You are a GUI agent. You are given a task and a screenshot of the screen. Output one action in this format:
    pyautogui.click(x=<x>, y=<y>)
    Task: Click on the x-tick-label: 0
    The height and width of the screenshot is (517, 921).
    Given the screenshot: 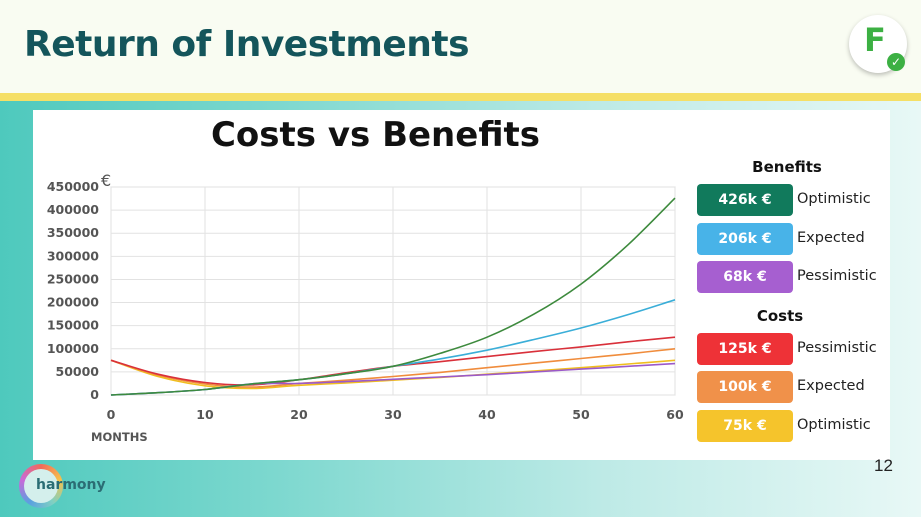 What is the action you would take?
    pyautogui.click(x=111, y=414)
    